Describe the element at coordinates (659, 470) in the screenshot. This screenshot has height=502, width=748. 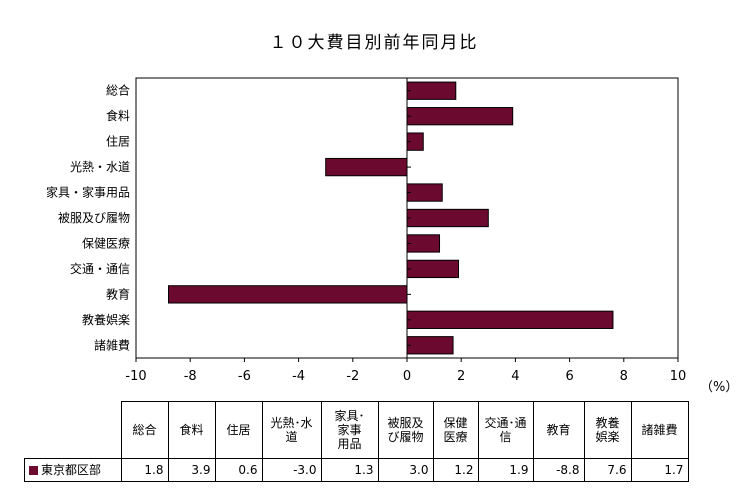
I see `value-cell: 1.7` at that location.